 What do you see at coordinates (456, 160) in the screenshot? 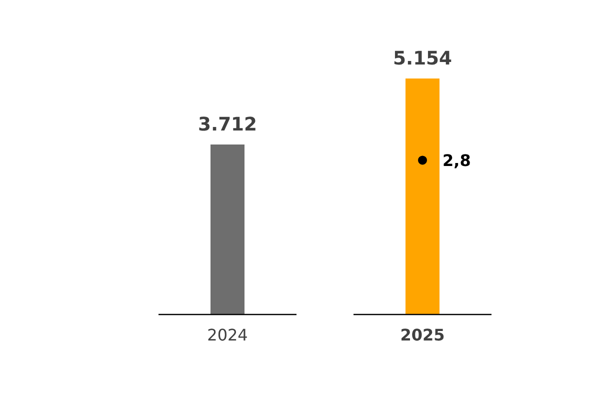
I see `annotation: 2,8` at bounding box center [456, 160].